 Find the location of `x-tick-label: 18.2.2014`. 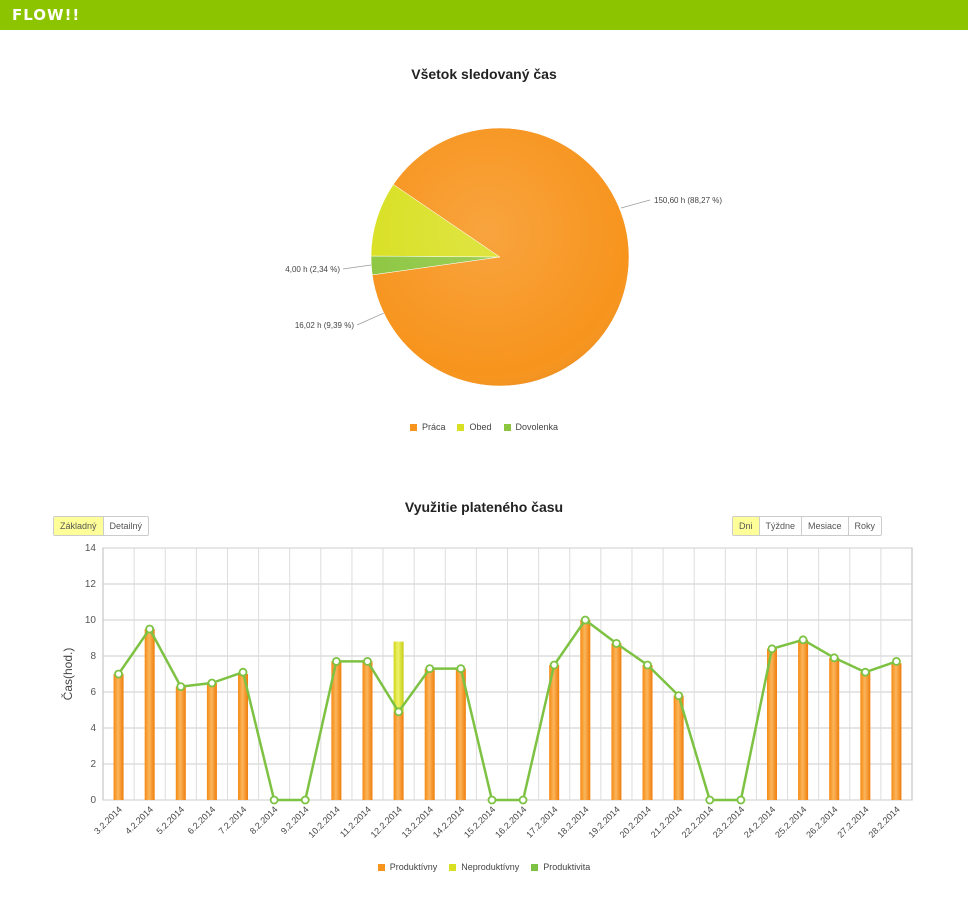

x-tick-label: 18.2.2014 is located at coordinates (572, 821).